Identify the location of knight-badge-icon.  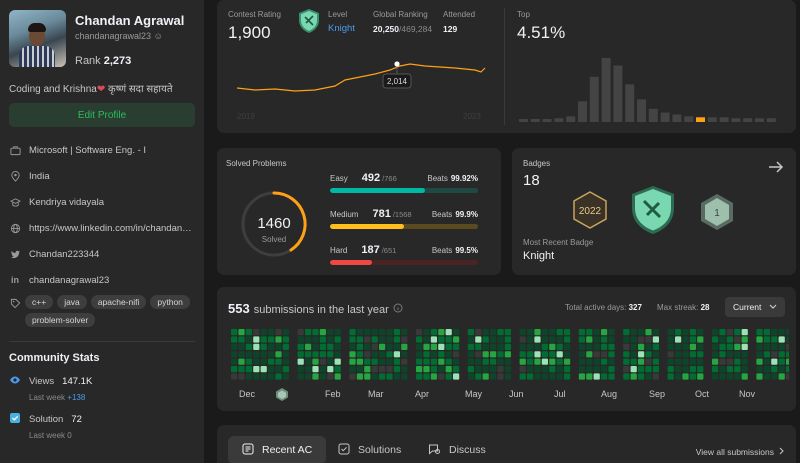
(653, 212).